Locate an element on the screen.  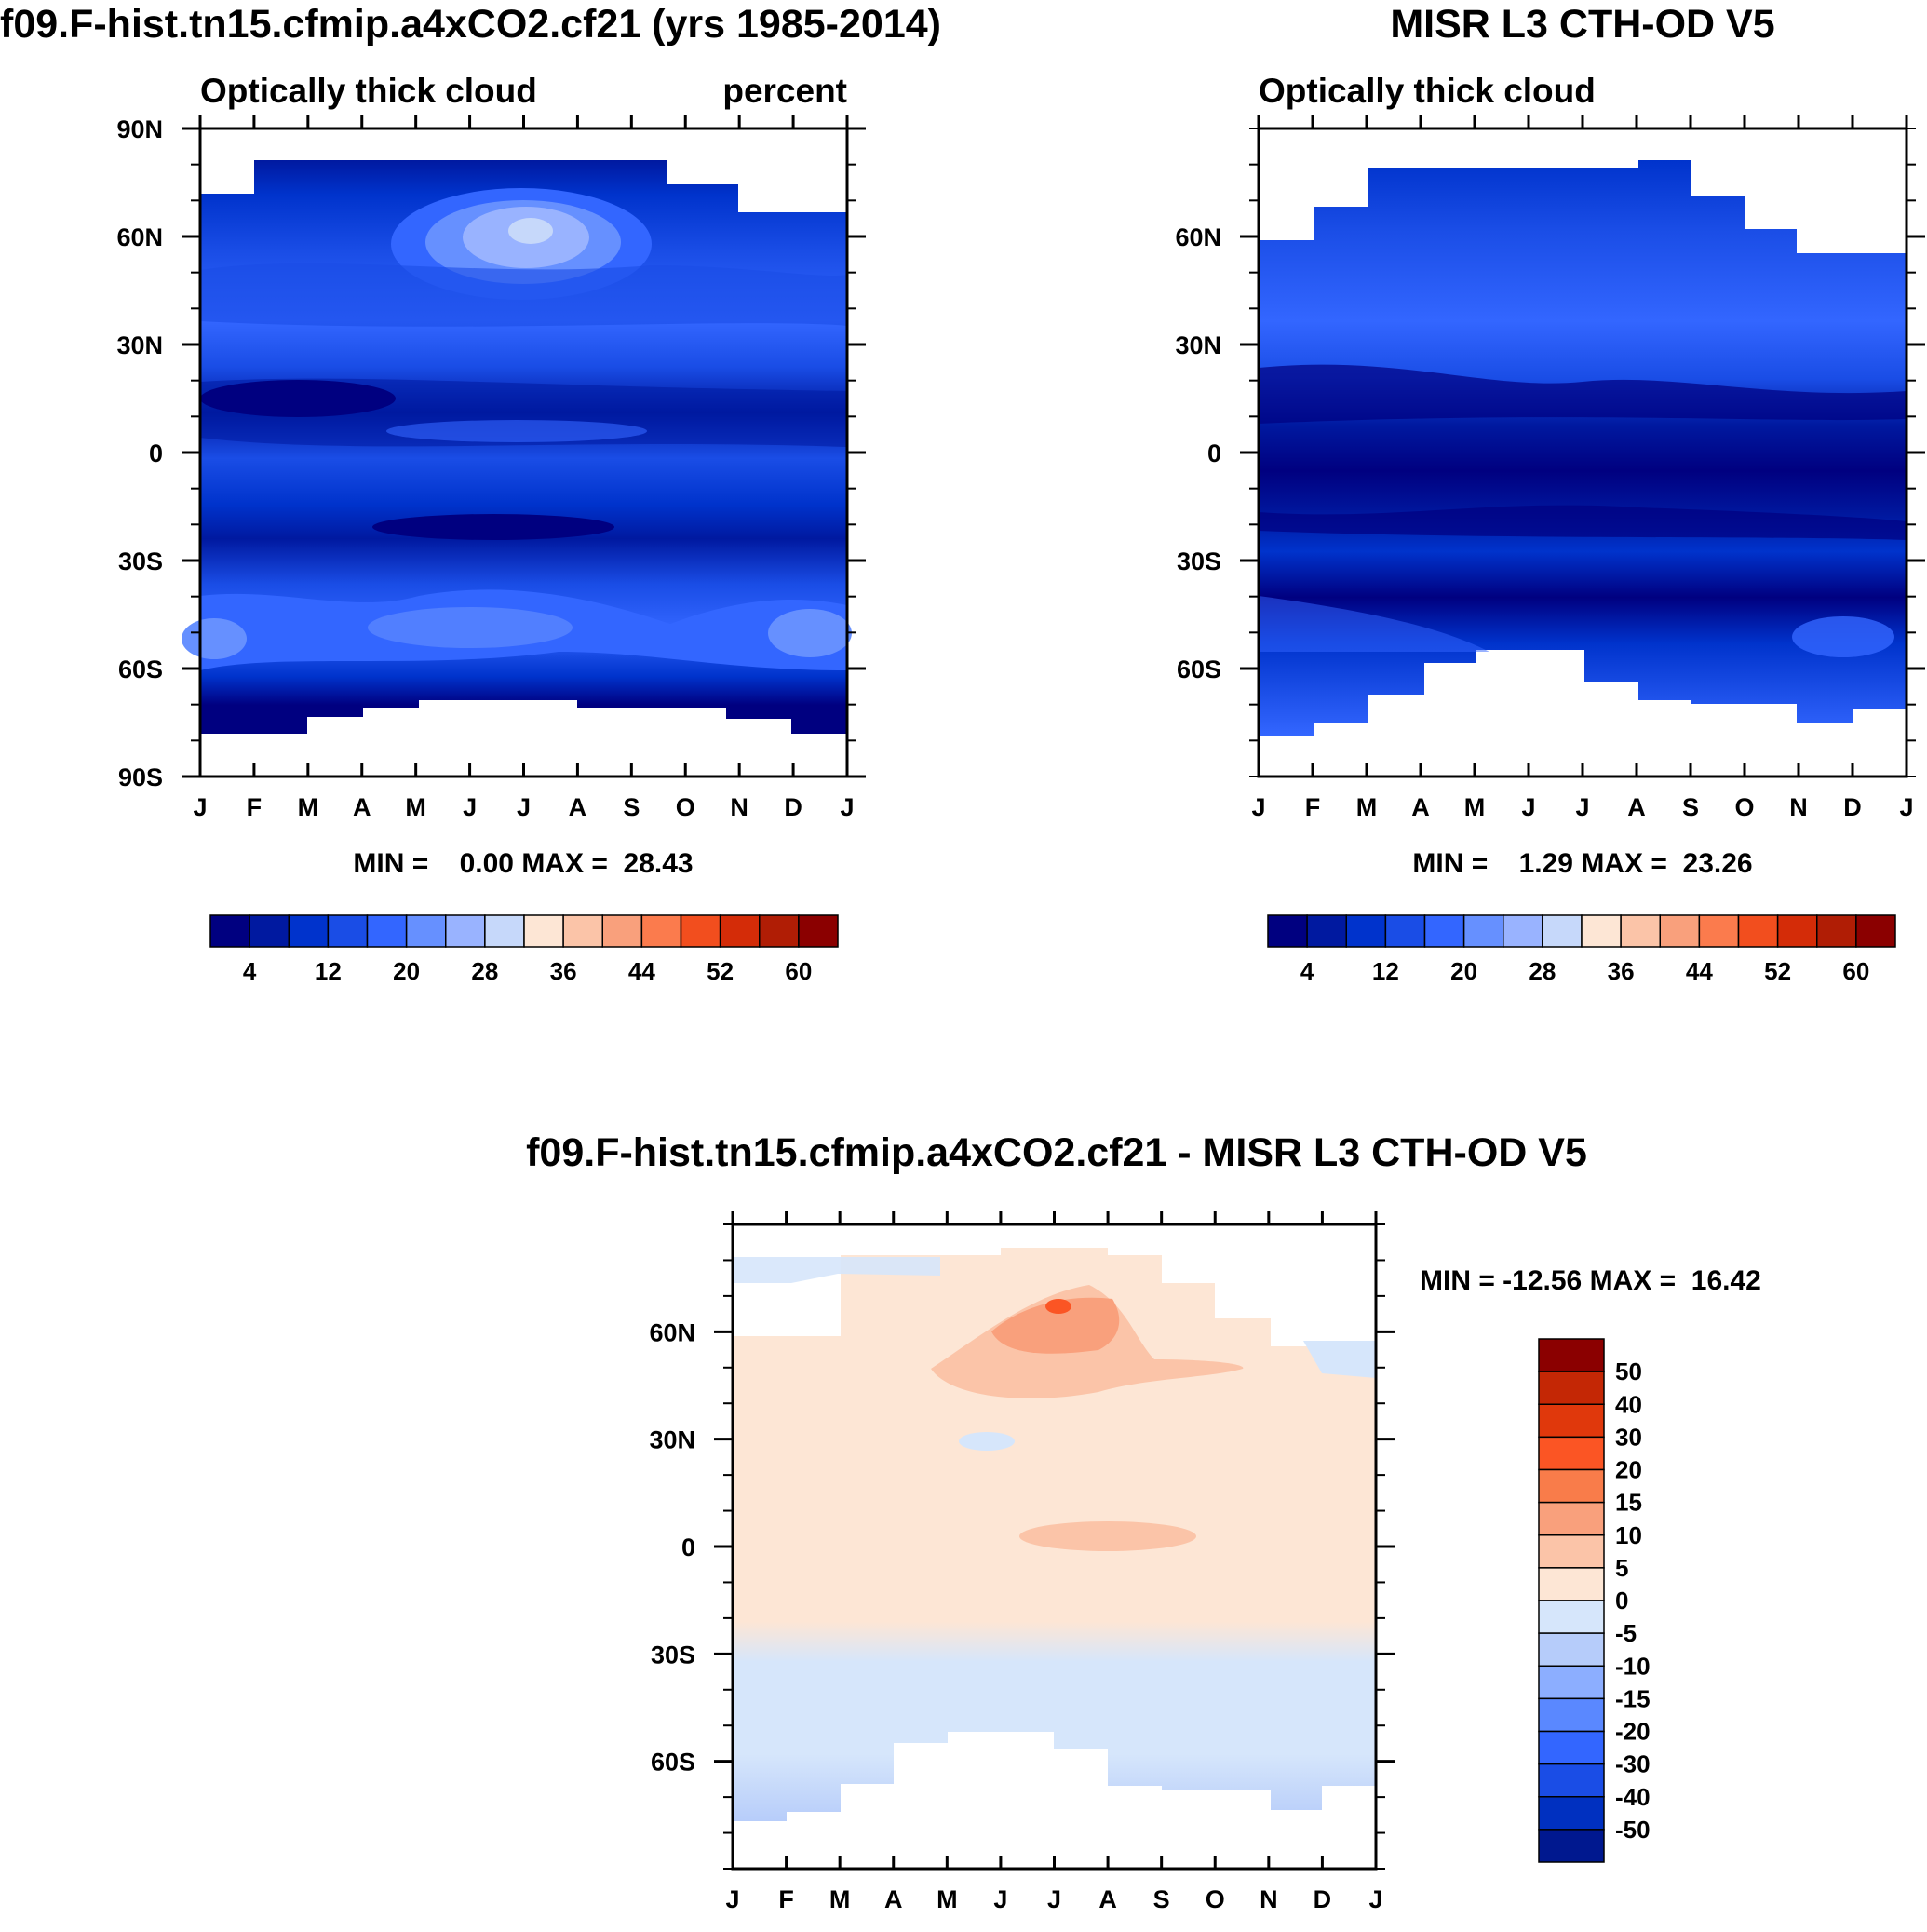
panel-diff-field is located at coordinates (1054, 1535).